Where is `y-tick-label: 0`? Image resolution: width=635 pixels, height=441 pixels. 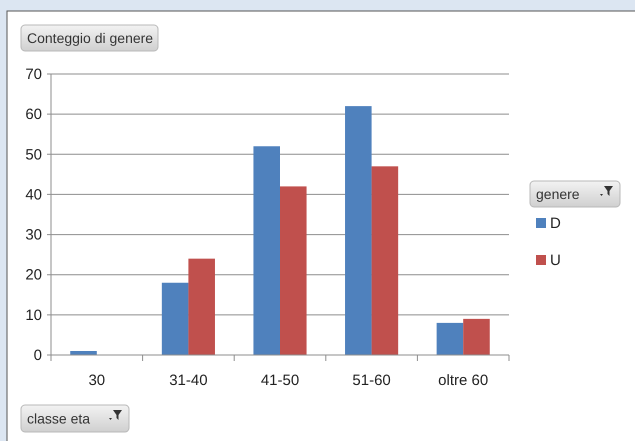
y-tick-label: 0 is located at coordinates (38, 355).